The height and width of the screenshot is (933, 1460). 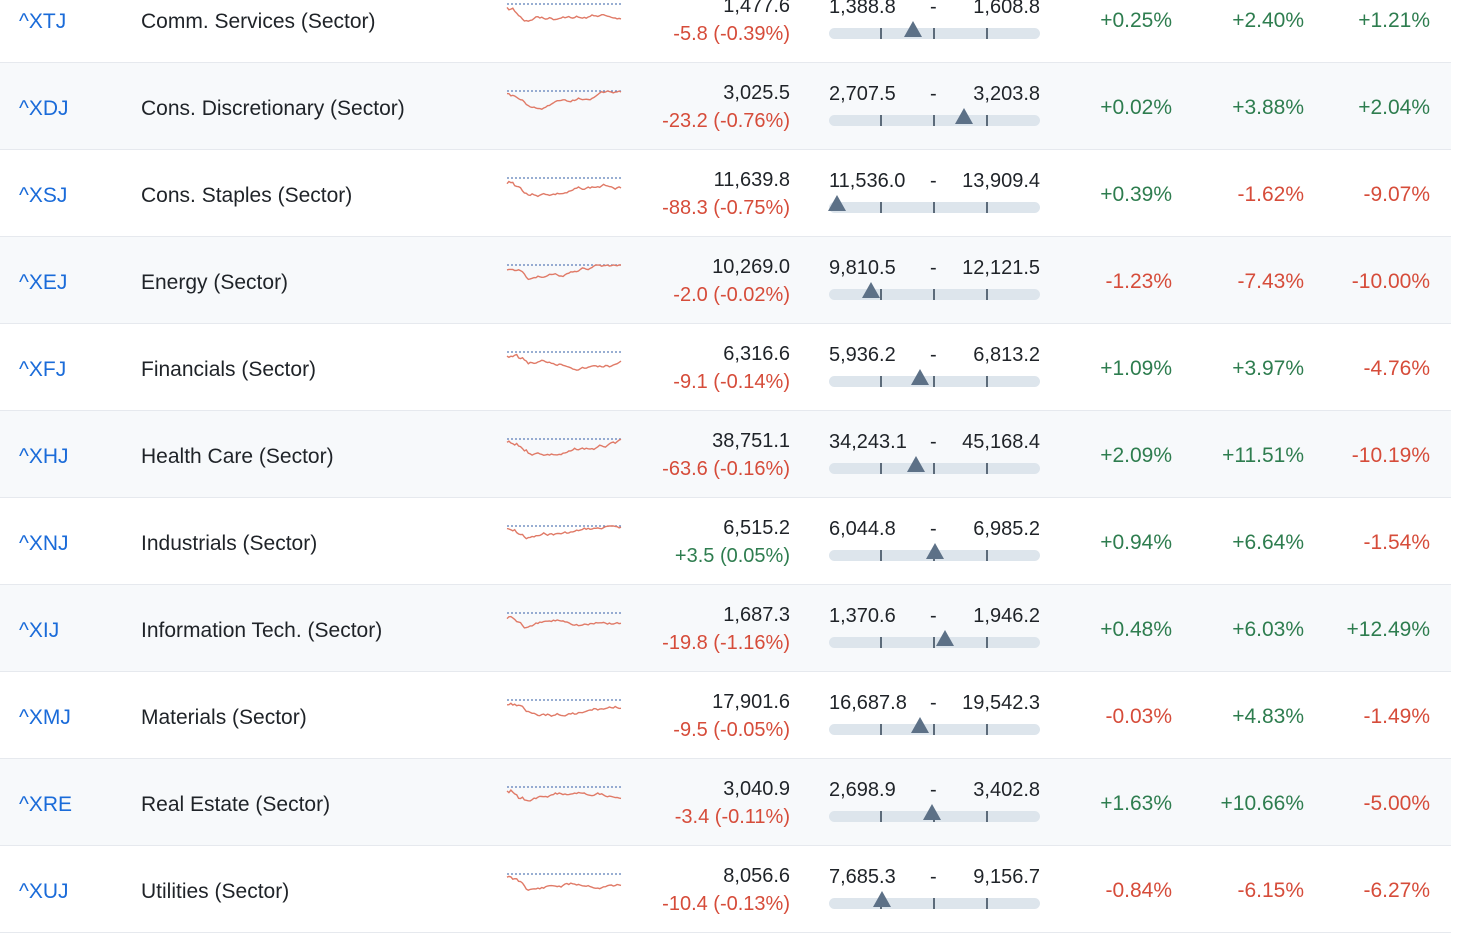 I want to click on sector-name: Energy (Sector), so click(x=215, y=282).